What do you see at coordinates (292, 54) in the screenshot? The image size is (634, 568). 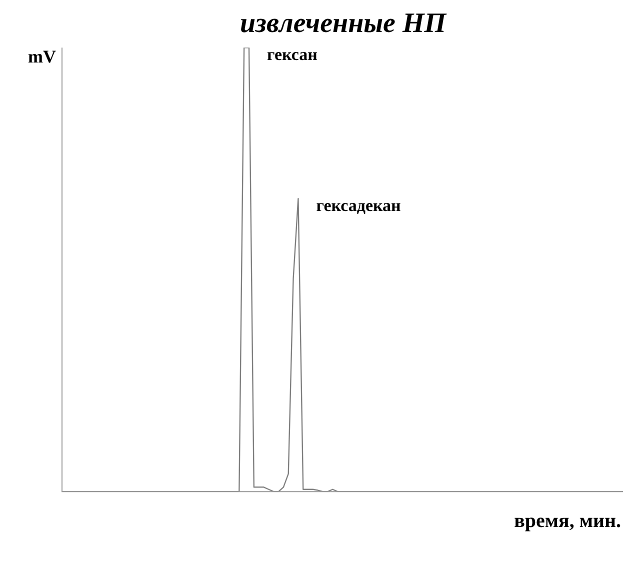 I see `annotation: гексан` at bounding box center [292, 54].